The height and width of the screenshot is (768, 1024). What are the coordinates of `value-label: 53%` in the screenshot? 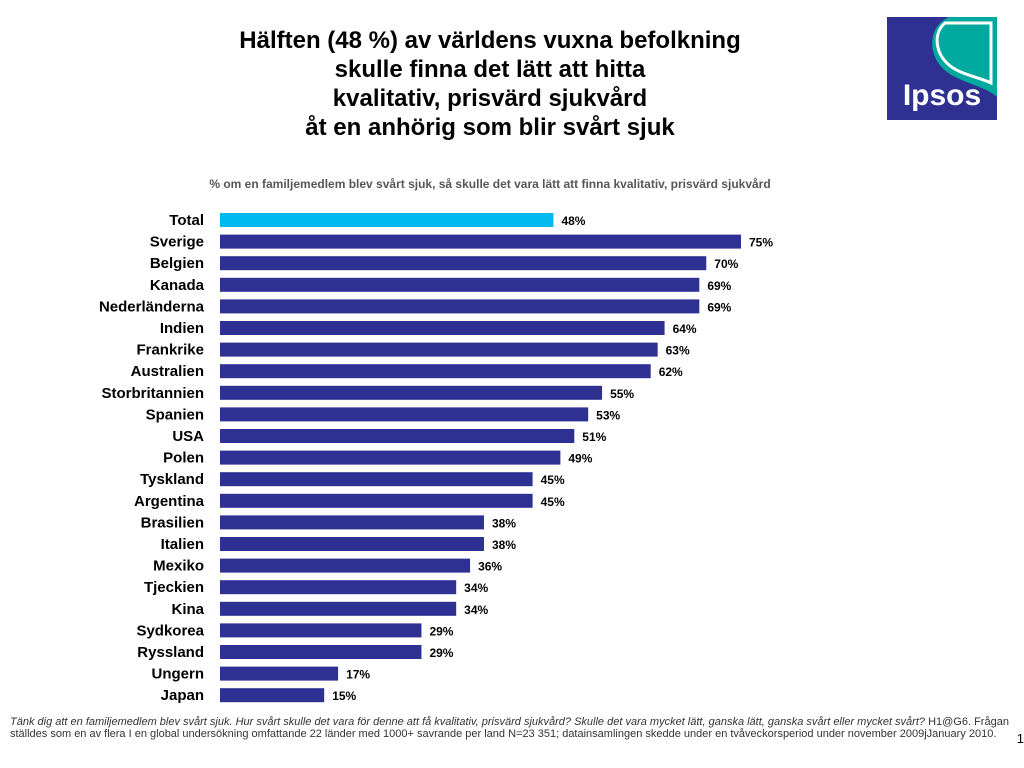 It's located at (608, 415).